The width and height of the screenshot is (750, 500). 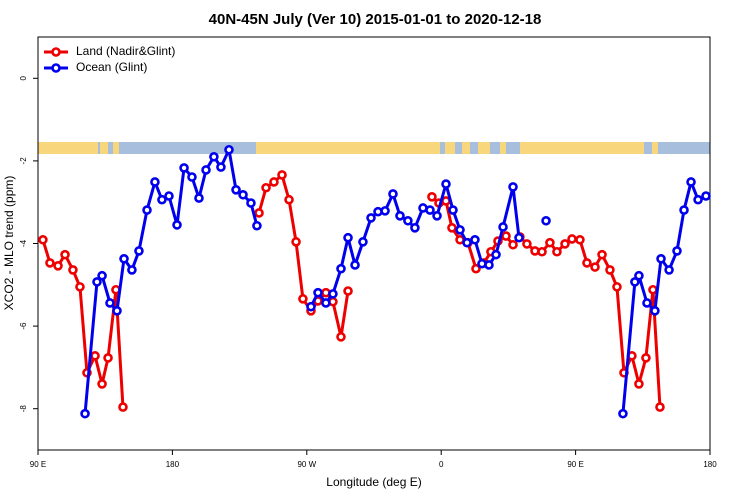 What do you see at coordinates (9, 243) in the screenshot?
I see `y-axis-label: XCO2 - MLO trend (ppm)` at bounding box center [9, 243].